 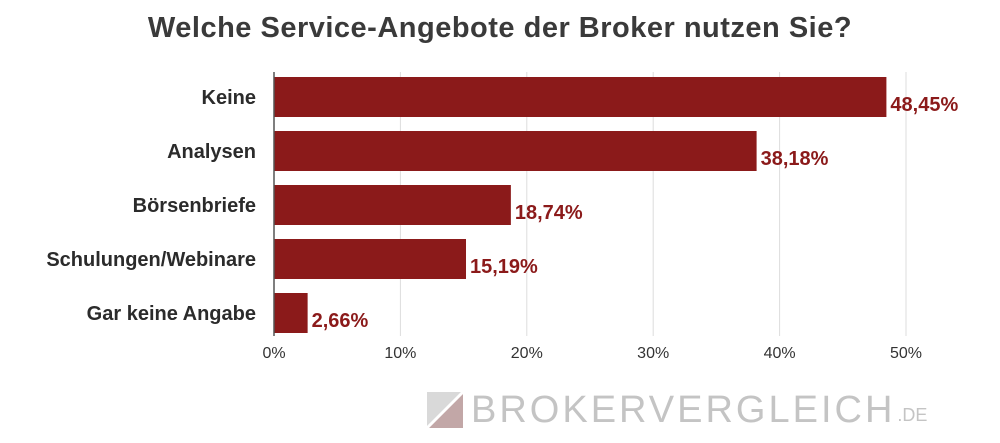 I want to click on category-label: Börsenbriefe, so click(x=194, y=206).